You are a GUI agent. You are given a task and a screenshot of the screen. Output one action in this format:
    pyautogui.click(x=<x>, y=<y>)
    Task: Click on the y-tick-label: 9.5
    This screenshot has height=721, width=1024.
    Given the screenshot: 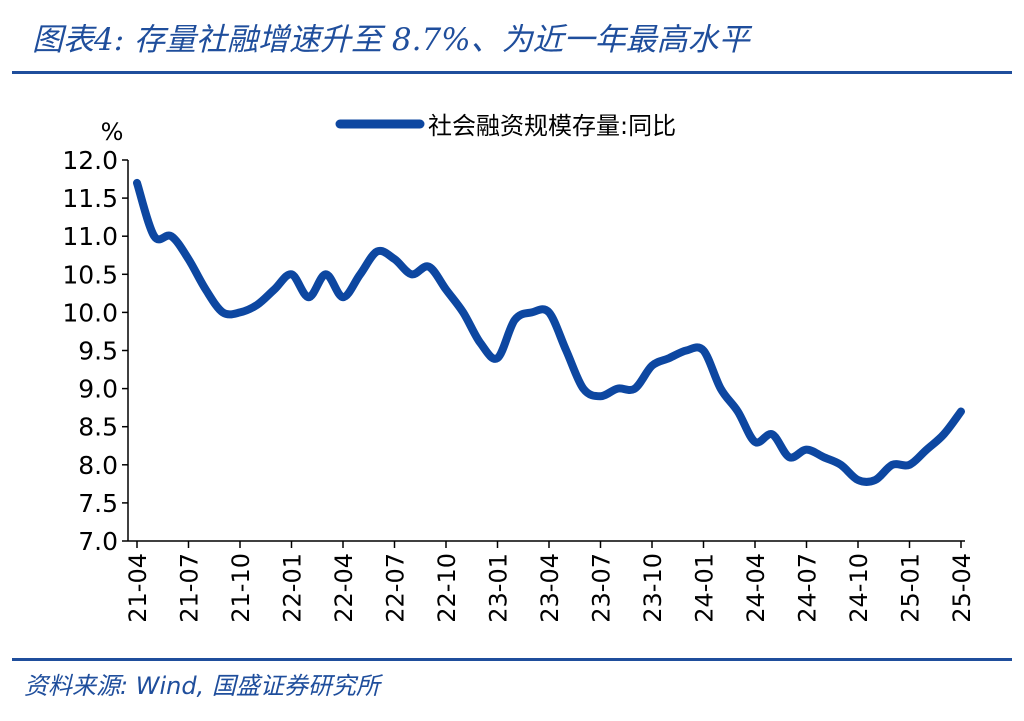 What is the action you would take?
    pyautogui.click(x=98, y=351)
    